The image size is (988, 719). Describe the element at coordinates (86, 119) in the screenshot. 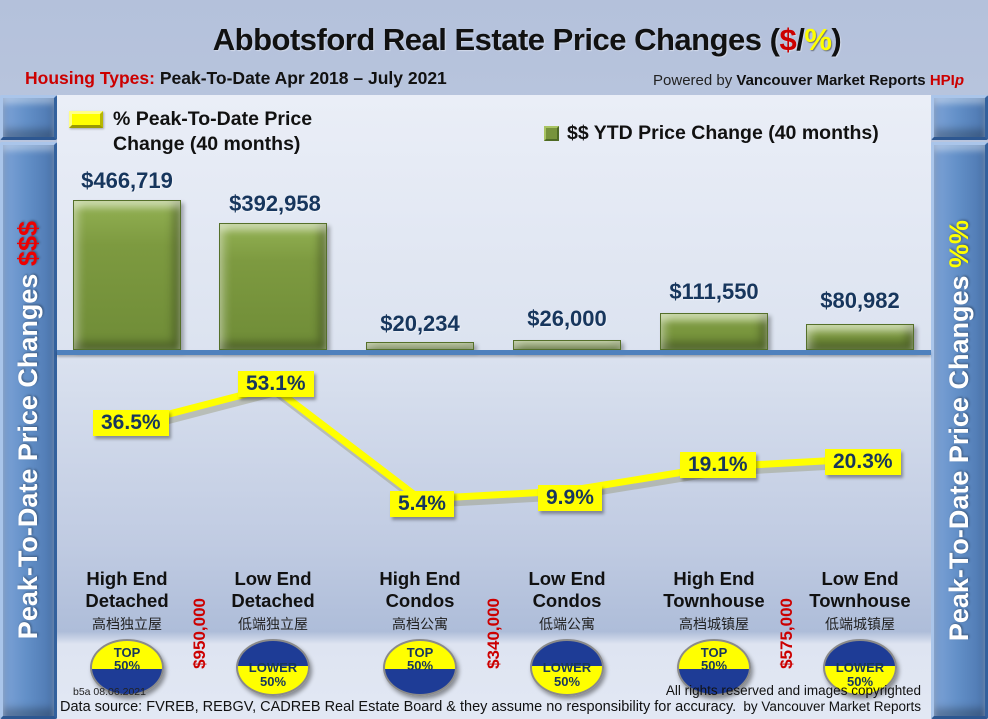

I see `percent-series-swatch-icon` at that location.